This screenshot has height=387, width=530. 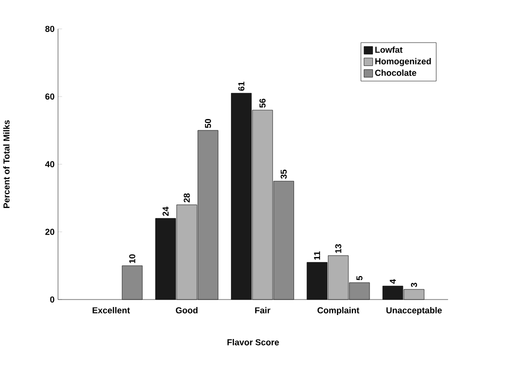 What do you see at coordinates (403, 62) in the screenshot?
I see `legend-label: Homogenized` at bounding box center [403, 62].